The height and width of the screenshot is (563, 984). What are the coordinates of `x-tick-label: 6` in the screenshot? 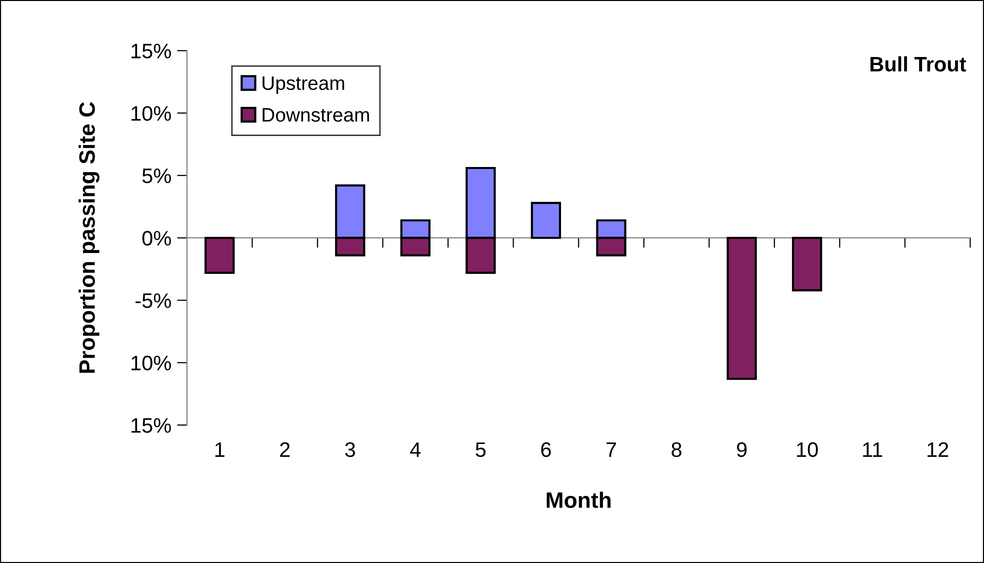 It's located at (546, 450).